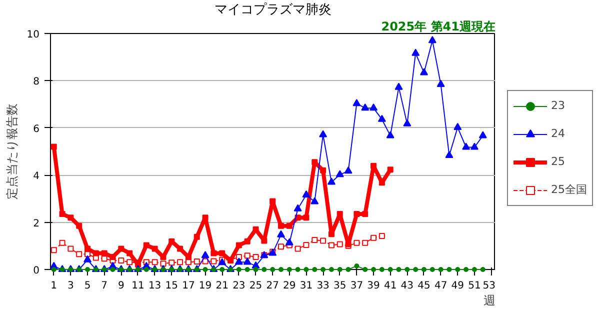  What do you see at coordinates (255, 286) in the screenshot?
I see `x-tick-label: 25` at bounding box center [255, 286].